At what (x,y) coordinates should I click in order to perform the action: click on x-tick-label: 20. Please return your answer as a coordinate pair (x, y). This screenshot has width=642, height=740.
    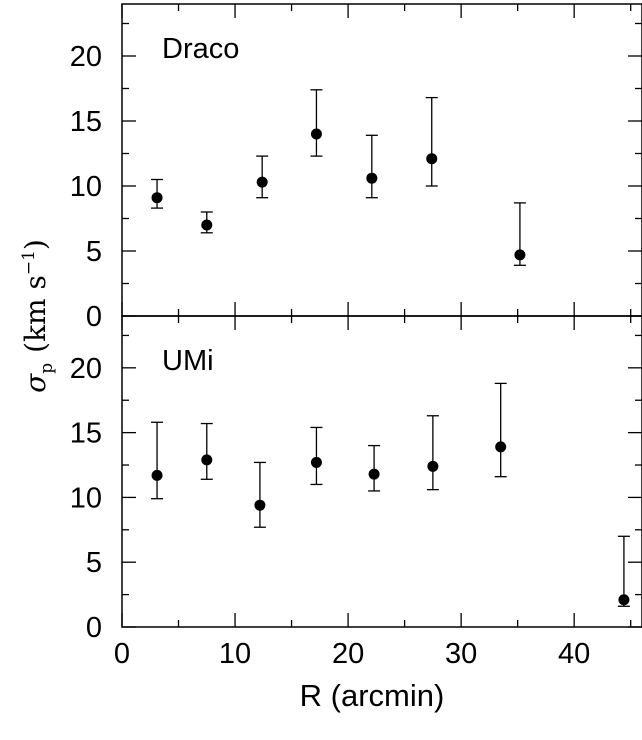
    Looking at the image, I should click on (348, 654).